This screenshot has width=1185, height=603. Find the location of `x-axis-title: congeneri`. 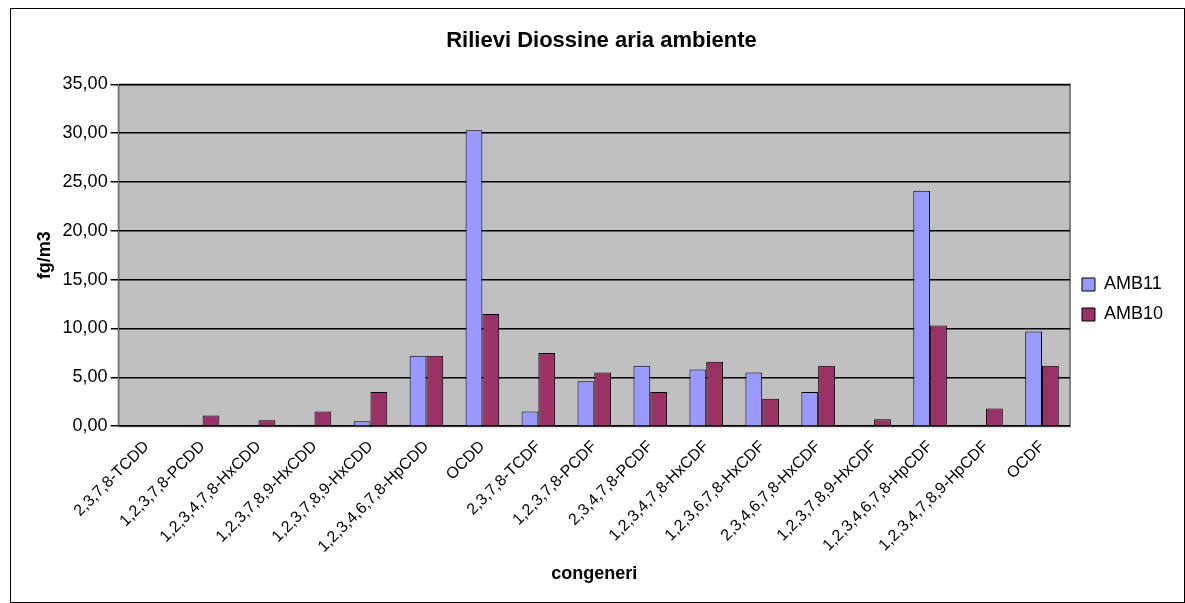

x-axis-title: congeneri is located at coordinates (594, 573).